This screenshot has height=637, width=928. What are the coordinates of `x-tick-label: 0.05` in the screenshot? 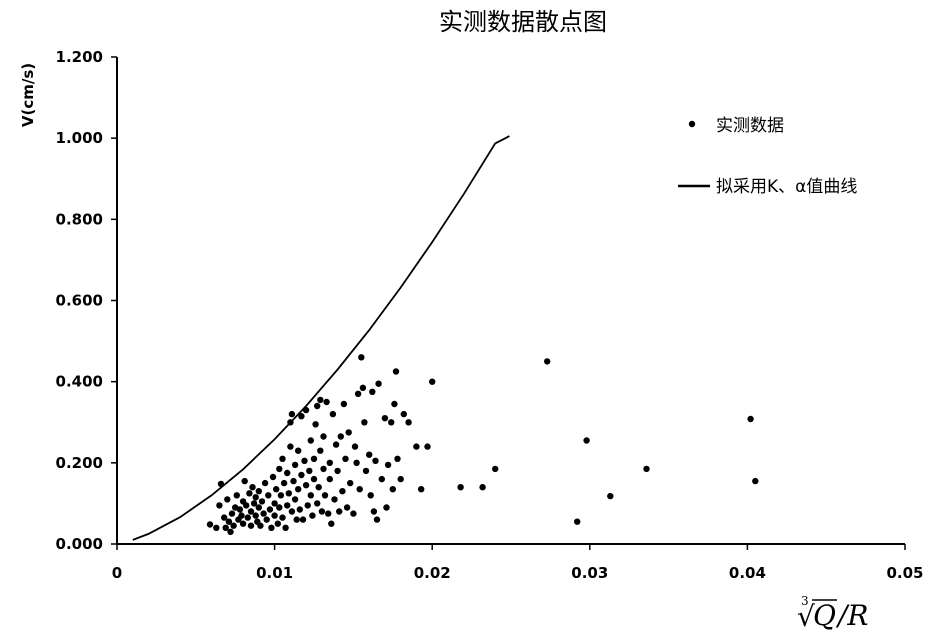 It's located at (904, 573).